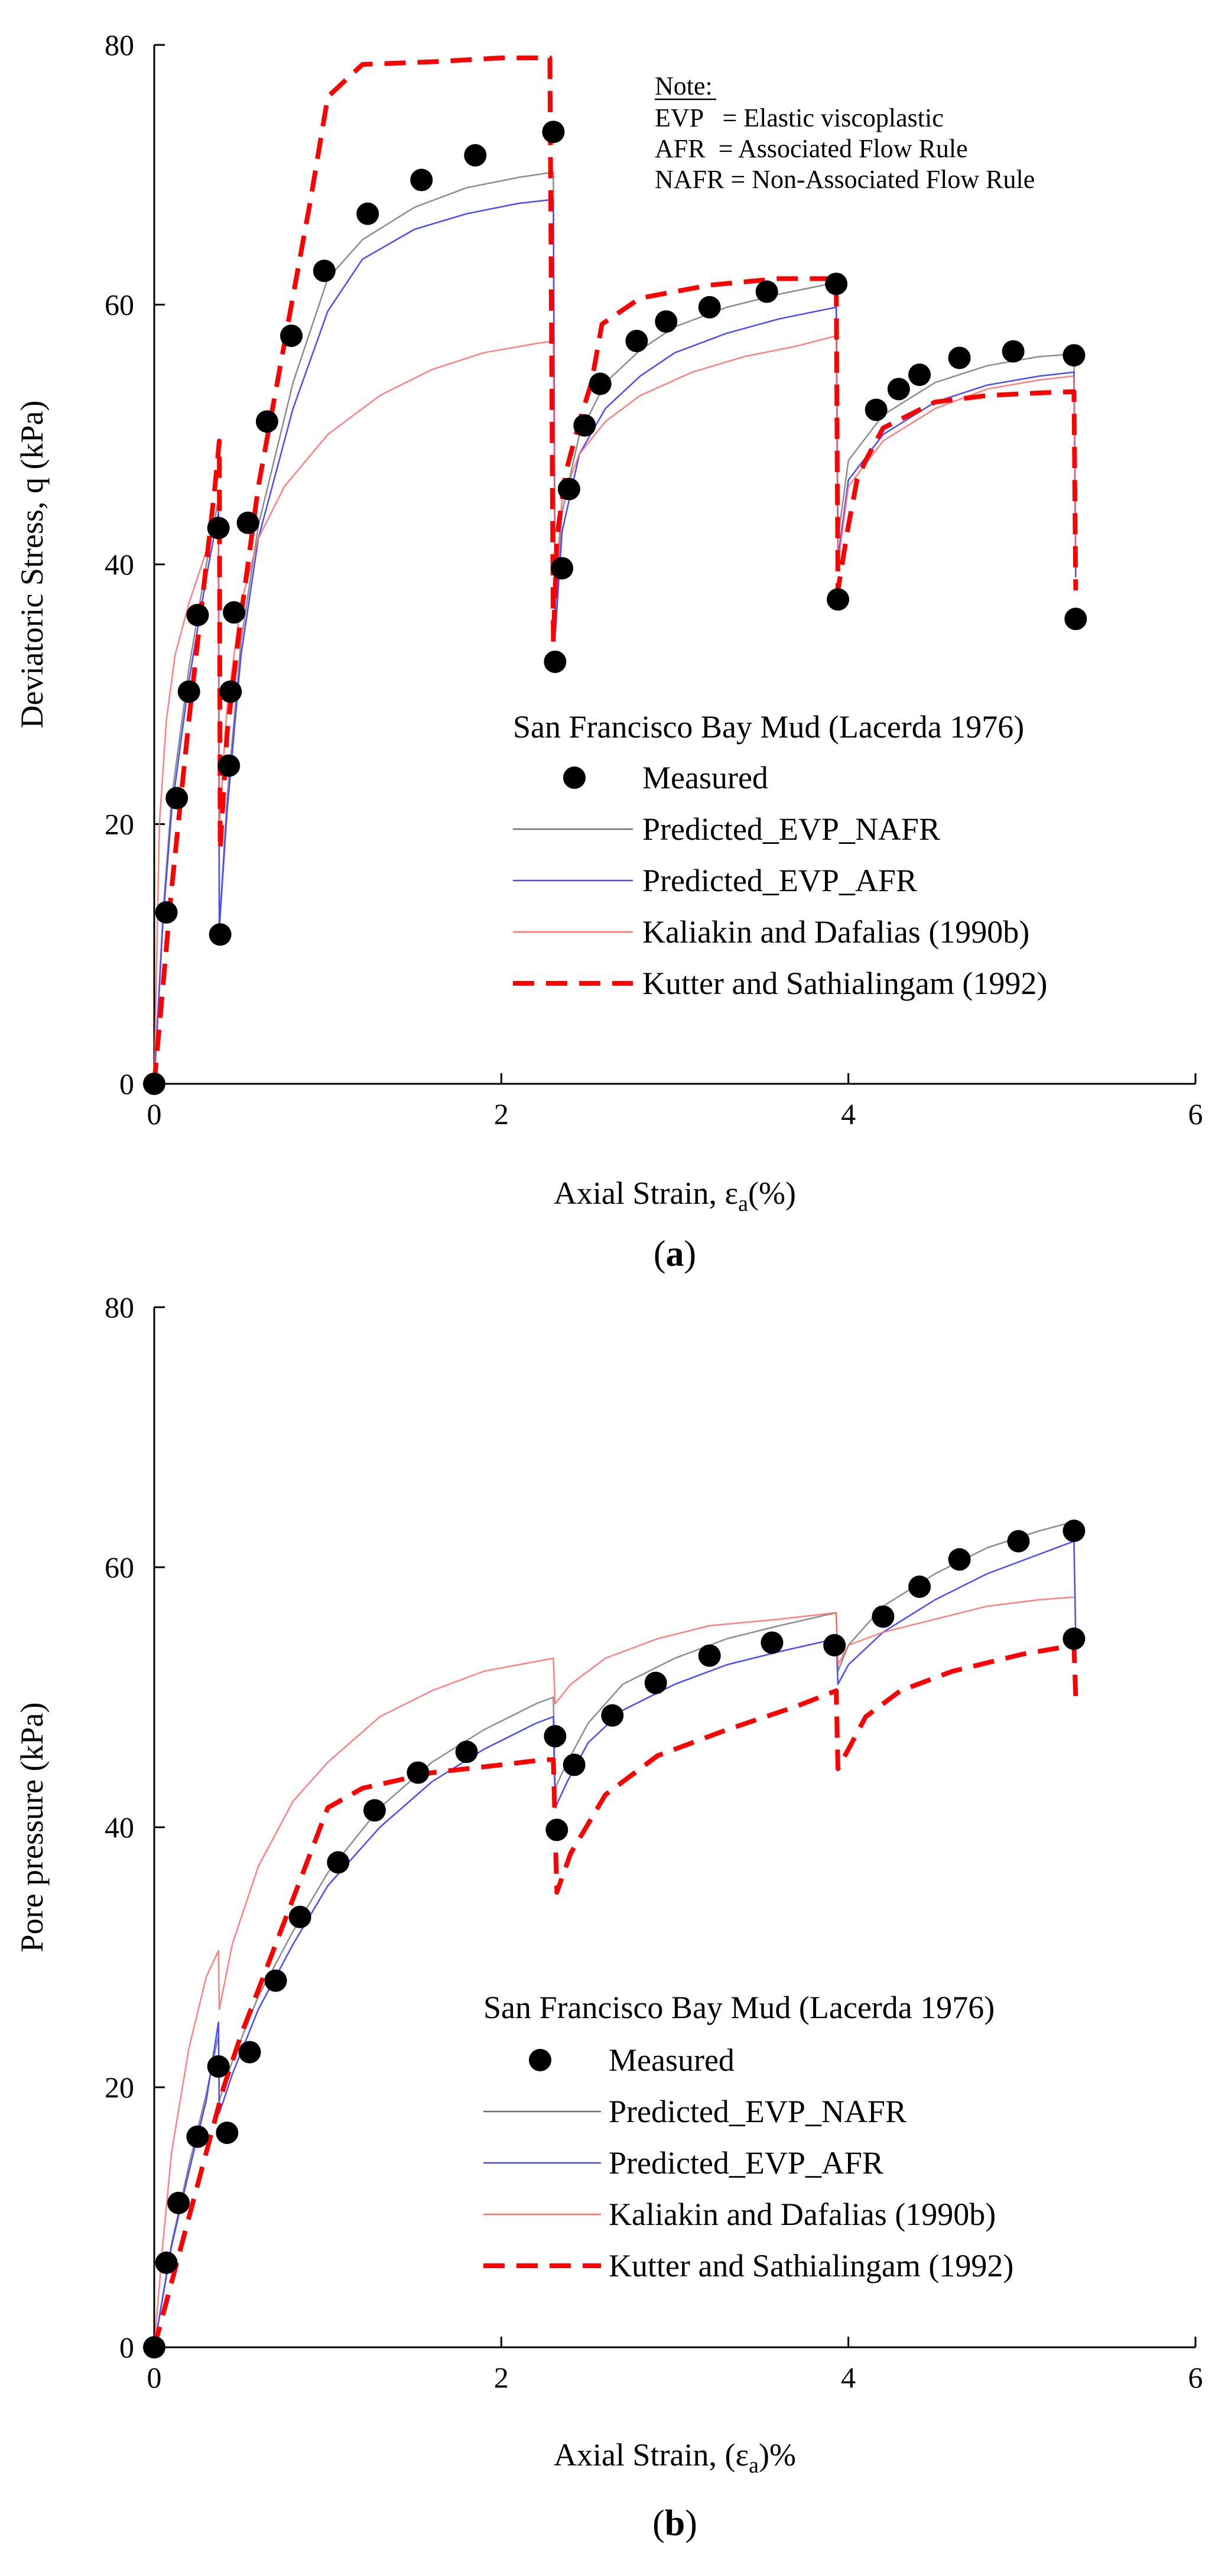  What do you see at coordinates (120, 824) in the screenshot?
I see `y-tick-label-a-20: 20` at bounding box center [120, 824].